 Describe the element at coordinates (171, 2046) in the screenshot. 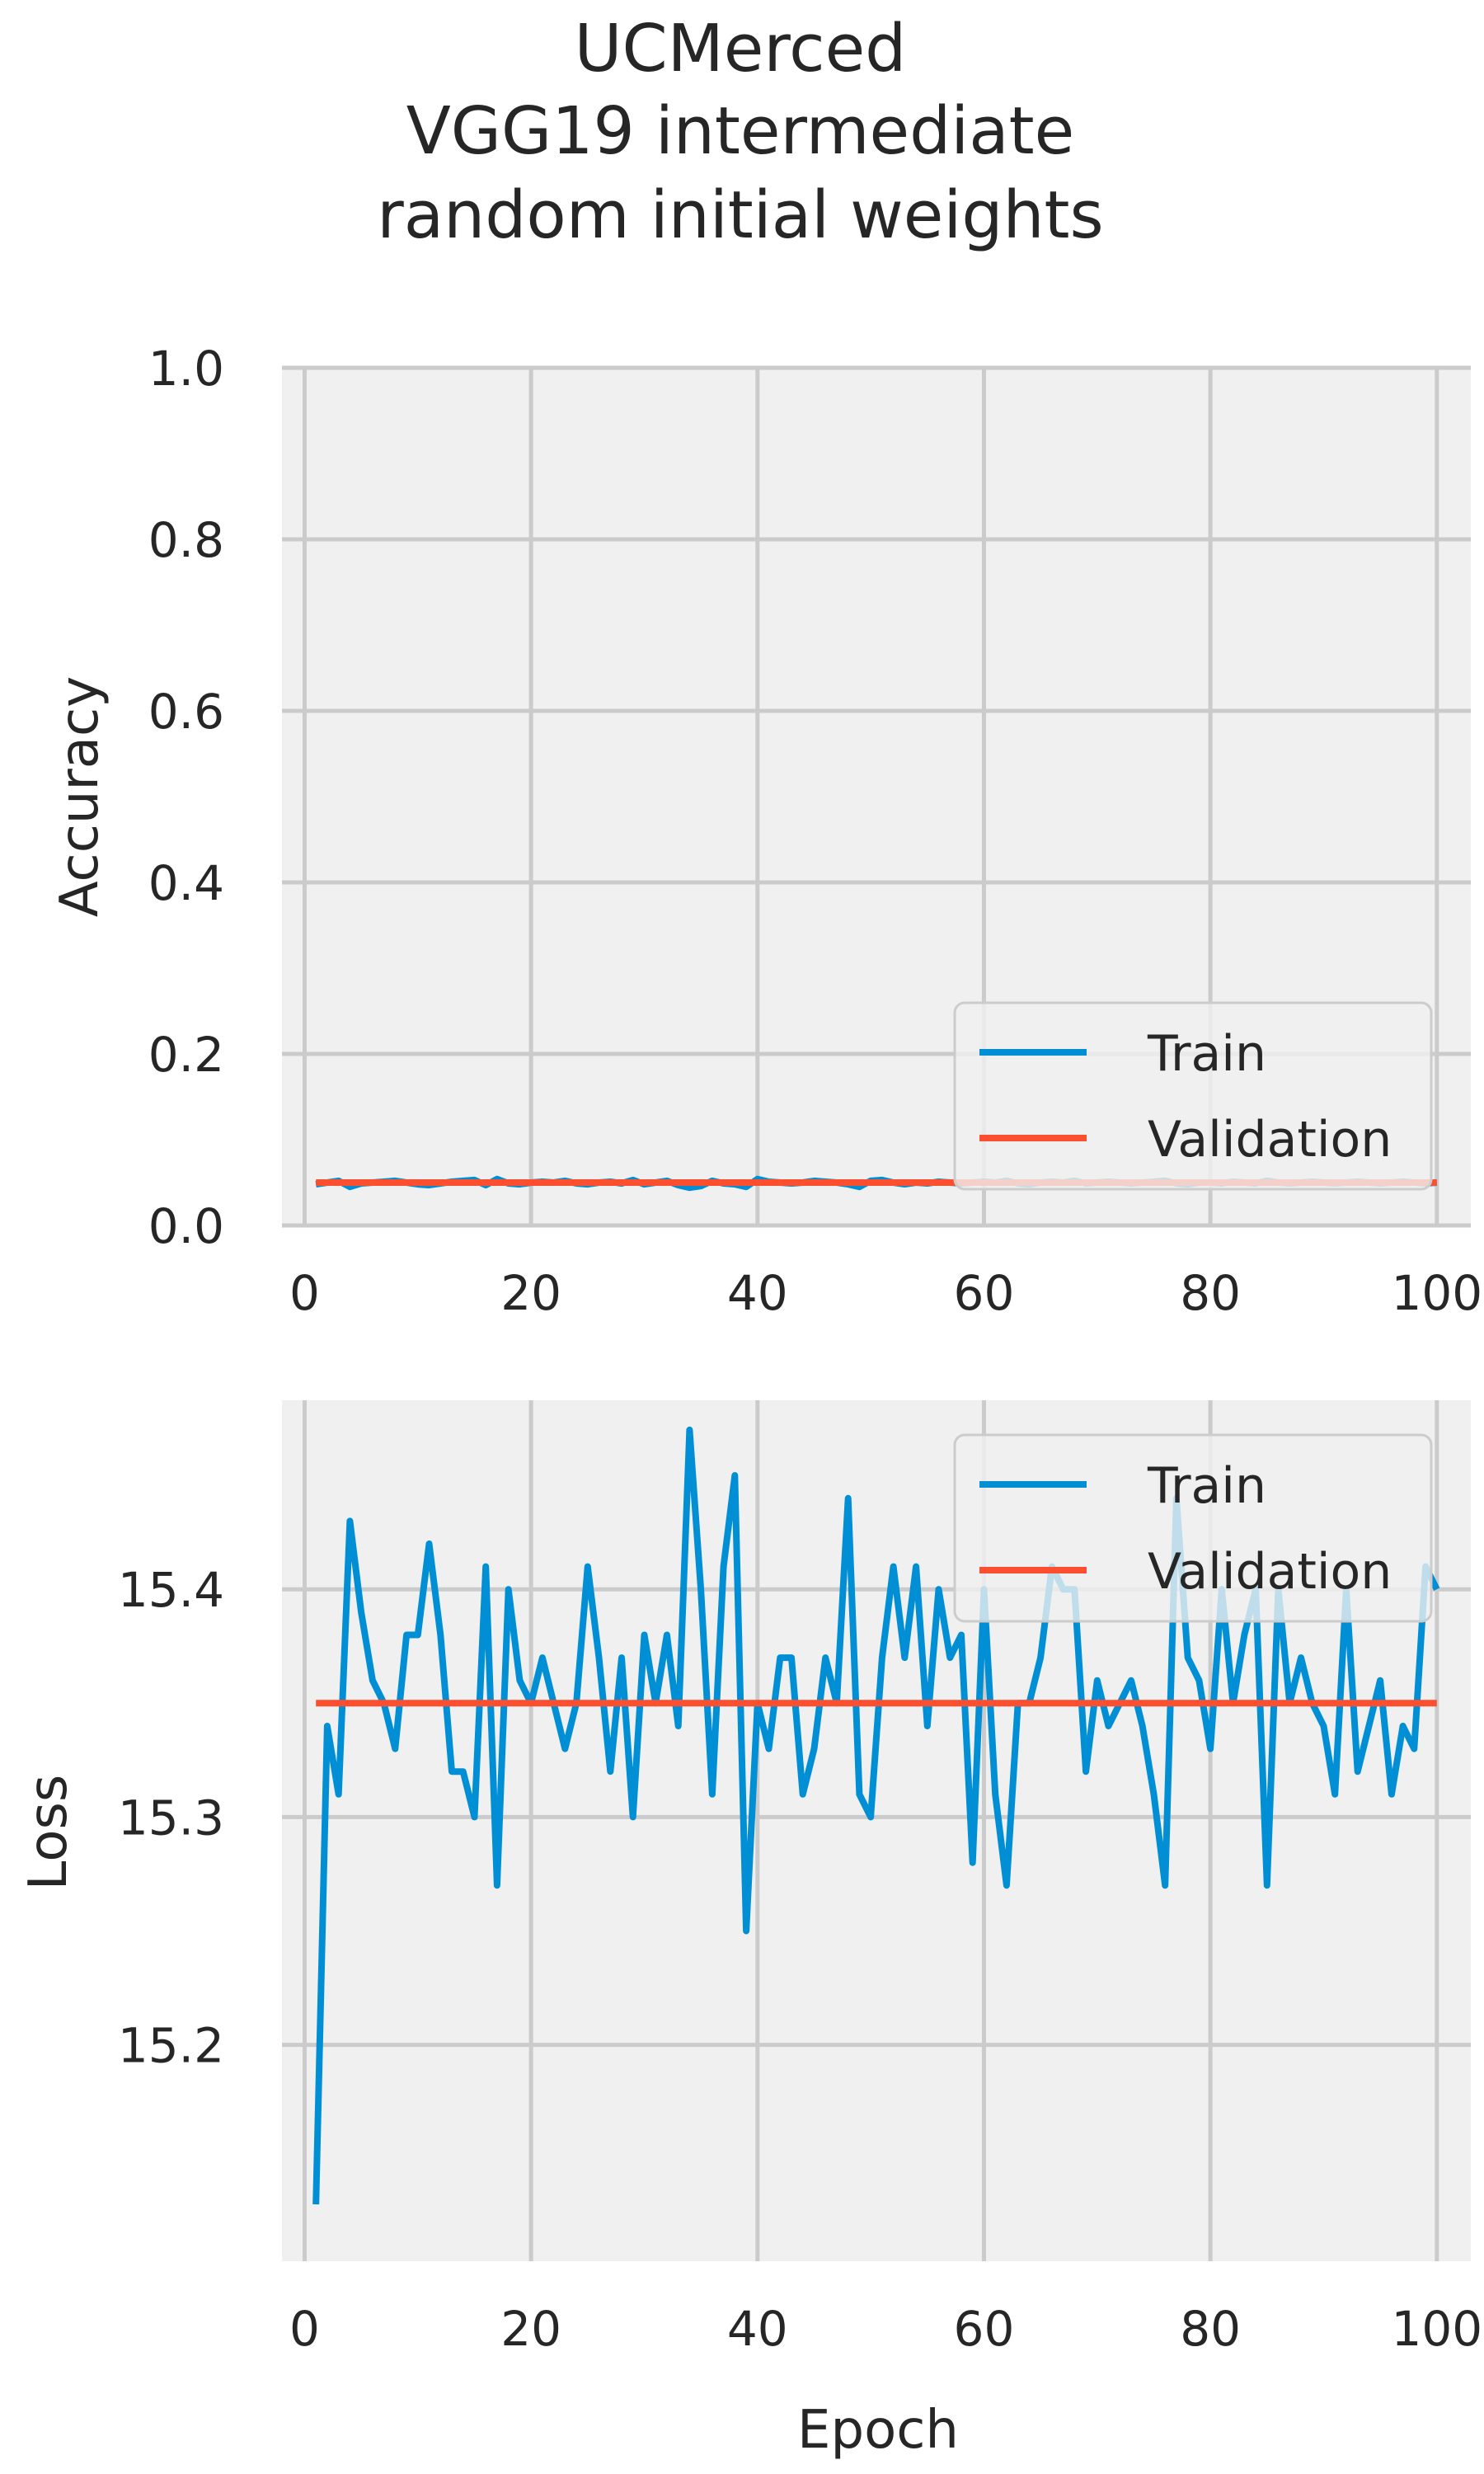

I see `loss-y-tick-label: 15.2` at that location.